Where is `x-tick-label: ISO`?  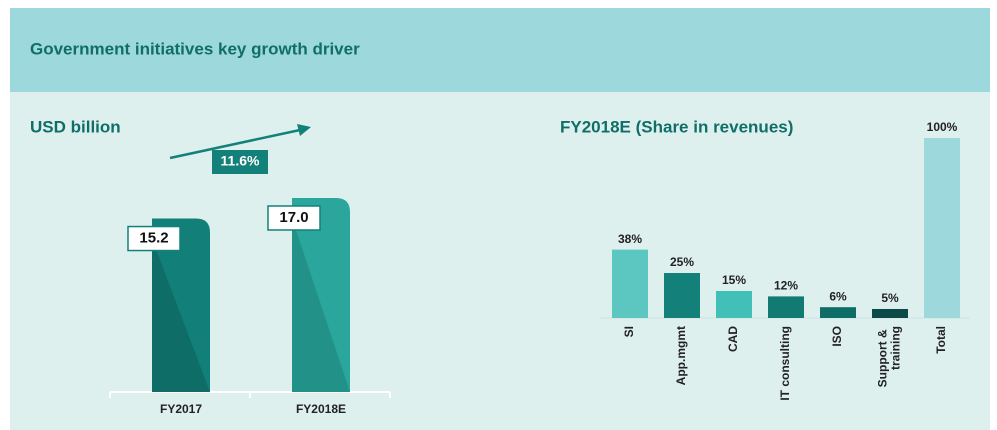
x-tick-label: ISO is located at coordinates (837, 336).